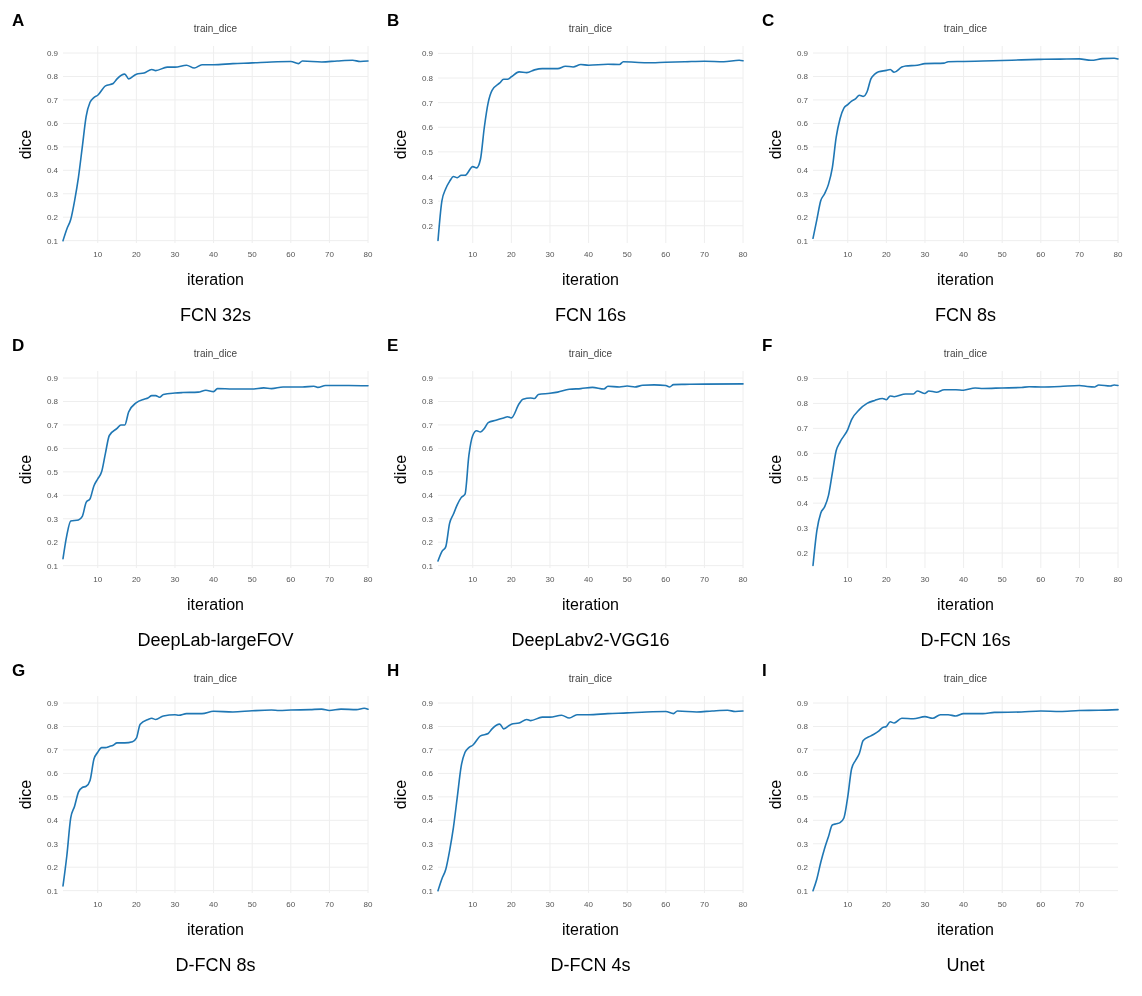  I want to click on text: D-FCN 4s, so click(590, 965).